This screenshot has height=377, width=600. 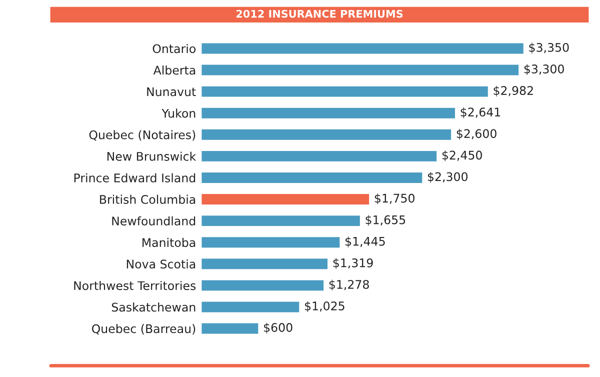 I want to click on data-label: $1,319, so click(x=353, y=263).